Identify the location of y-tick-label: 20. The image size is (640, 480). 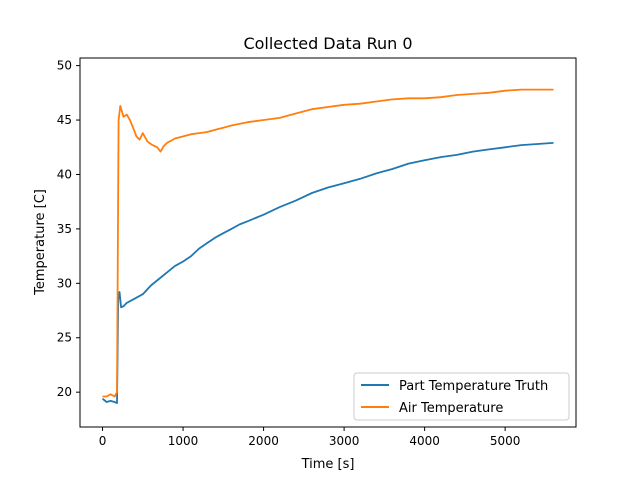
(64, 392).